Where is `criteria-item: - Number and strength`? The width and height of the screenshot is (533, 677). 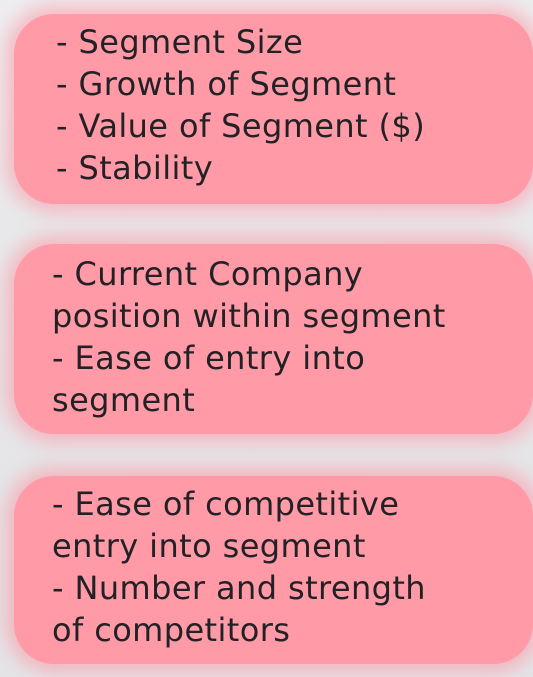
criteria-item: - Number and strength is located at coordinates (239, 588).